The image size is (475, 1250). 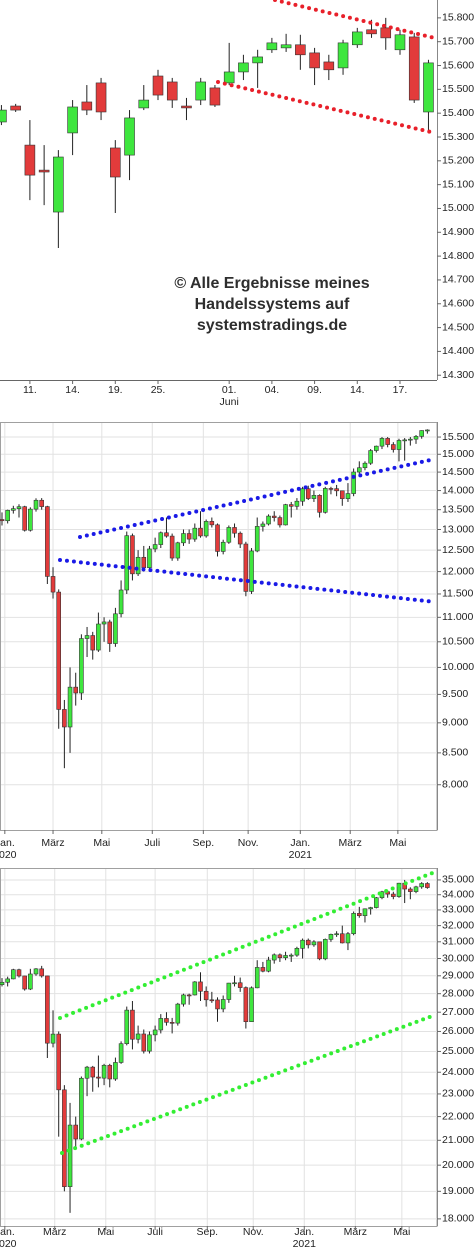 I want to click on x-tick-label: 04., so click(x=272, y=390).